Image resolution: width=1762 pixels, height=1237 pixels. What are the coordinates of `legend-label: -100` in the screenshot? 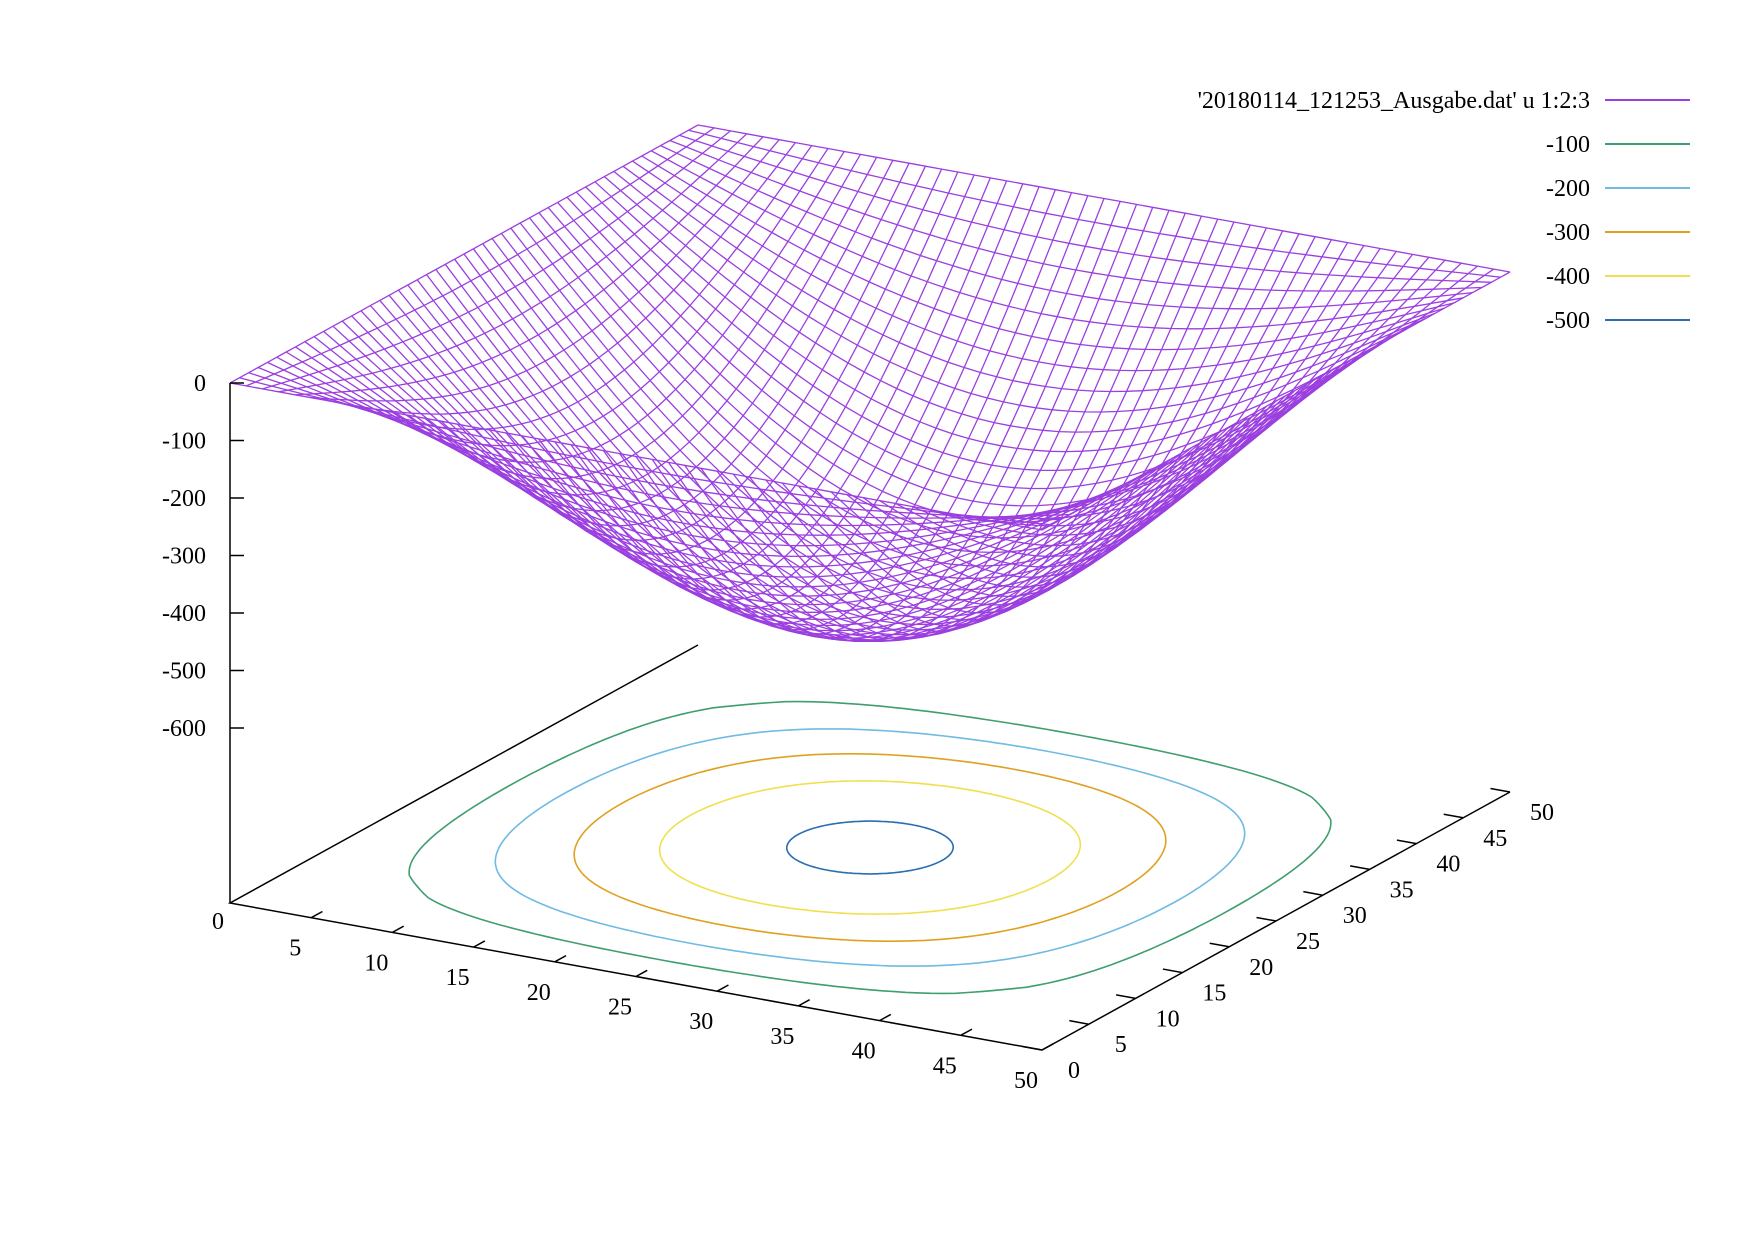 It's located at (1568, 145).